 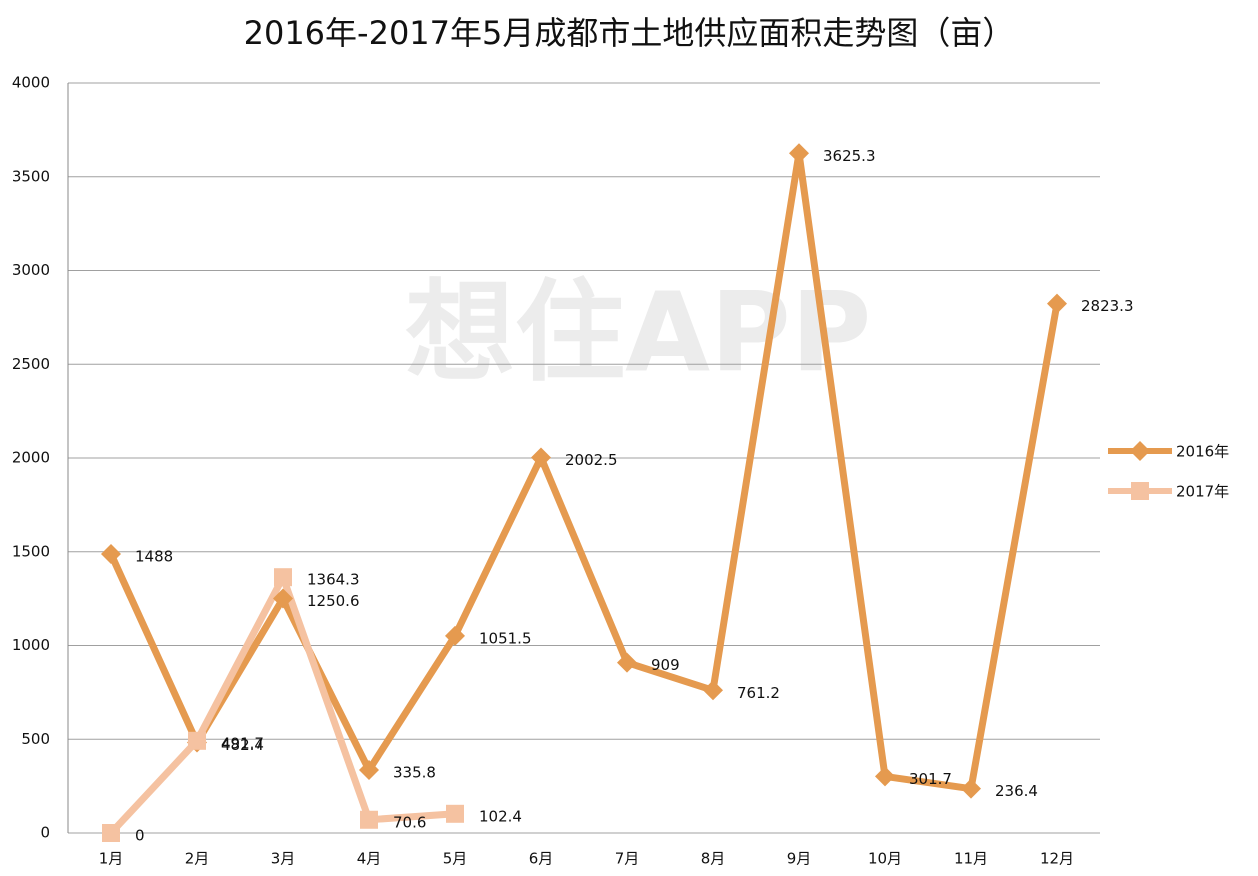 What do you see at coordinates (154, 557) in the screenshot?
I see `data-label: 1488` at bounding box center [154, 557].